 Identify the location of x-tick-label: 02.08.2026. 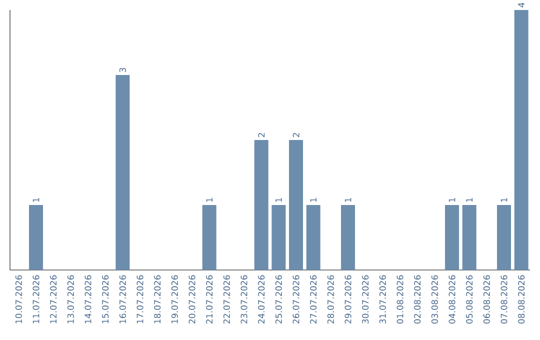
(417, 299).